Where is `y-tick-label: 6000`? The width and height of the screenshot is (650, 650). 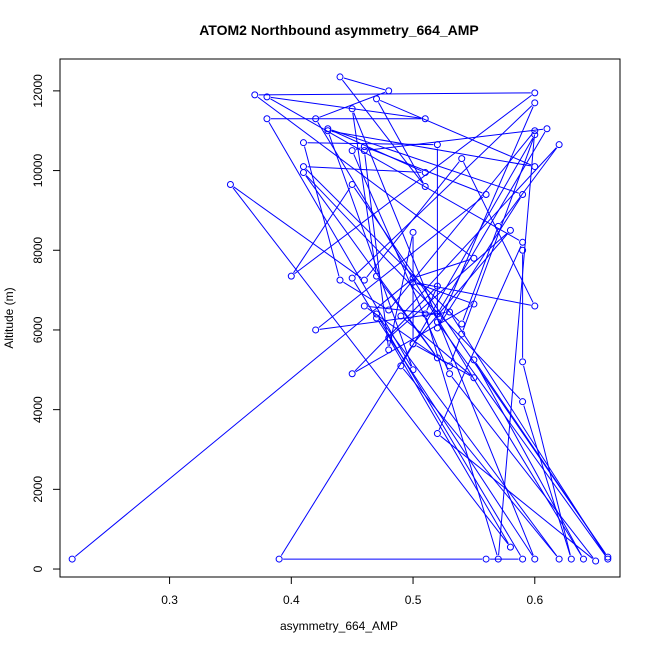
y-tick-label: 6000 is located at coordinates (38, 329).